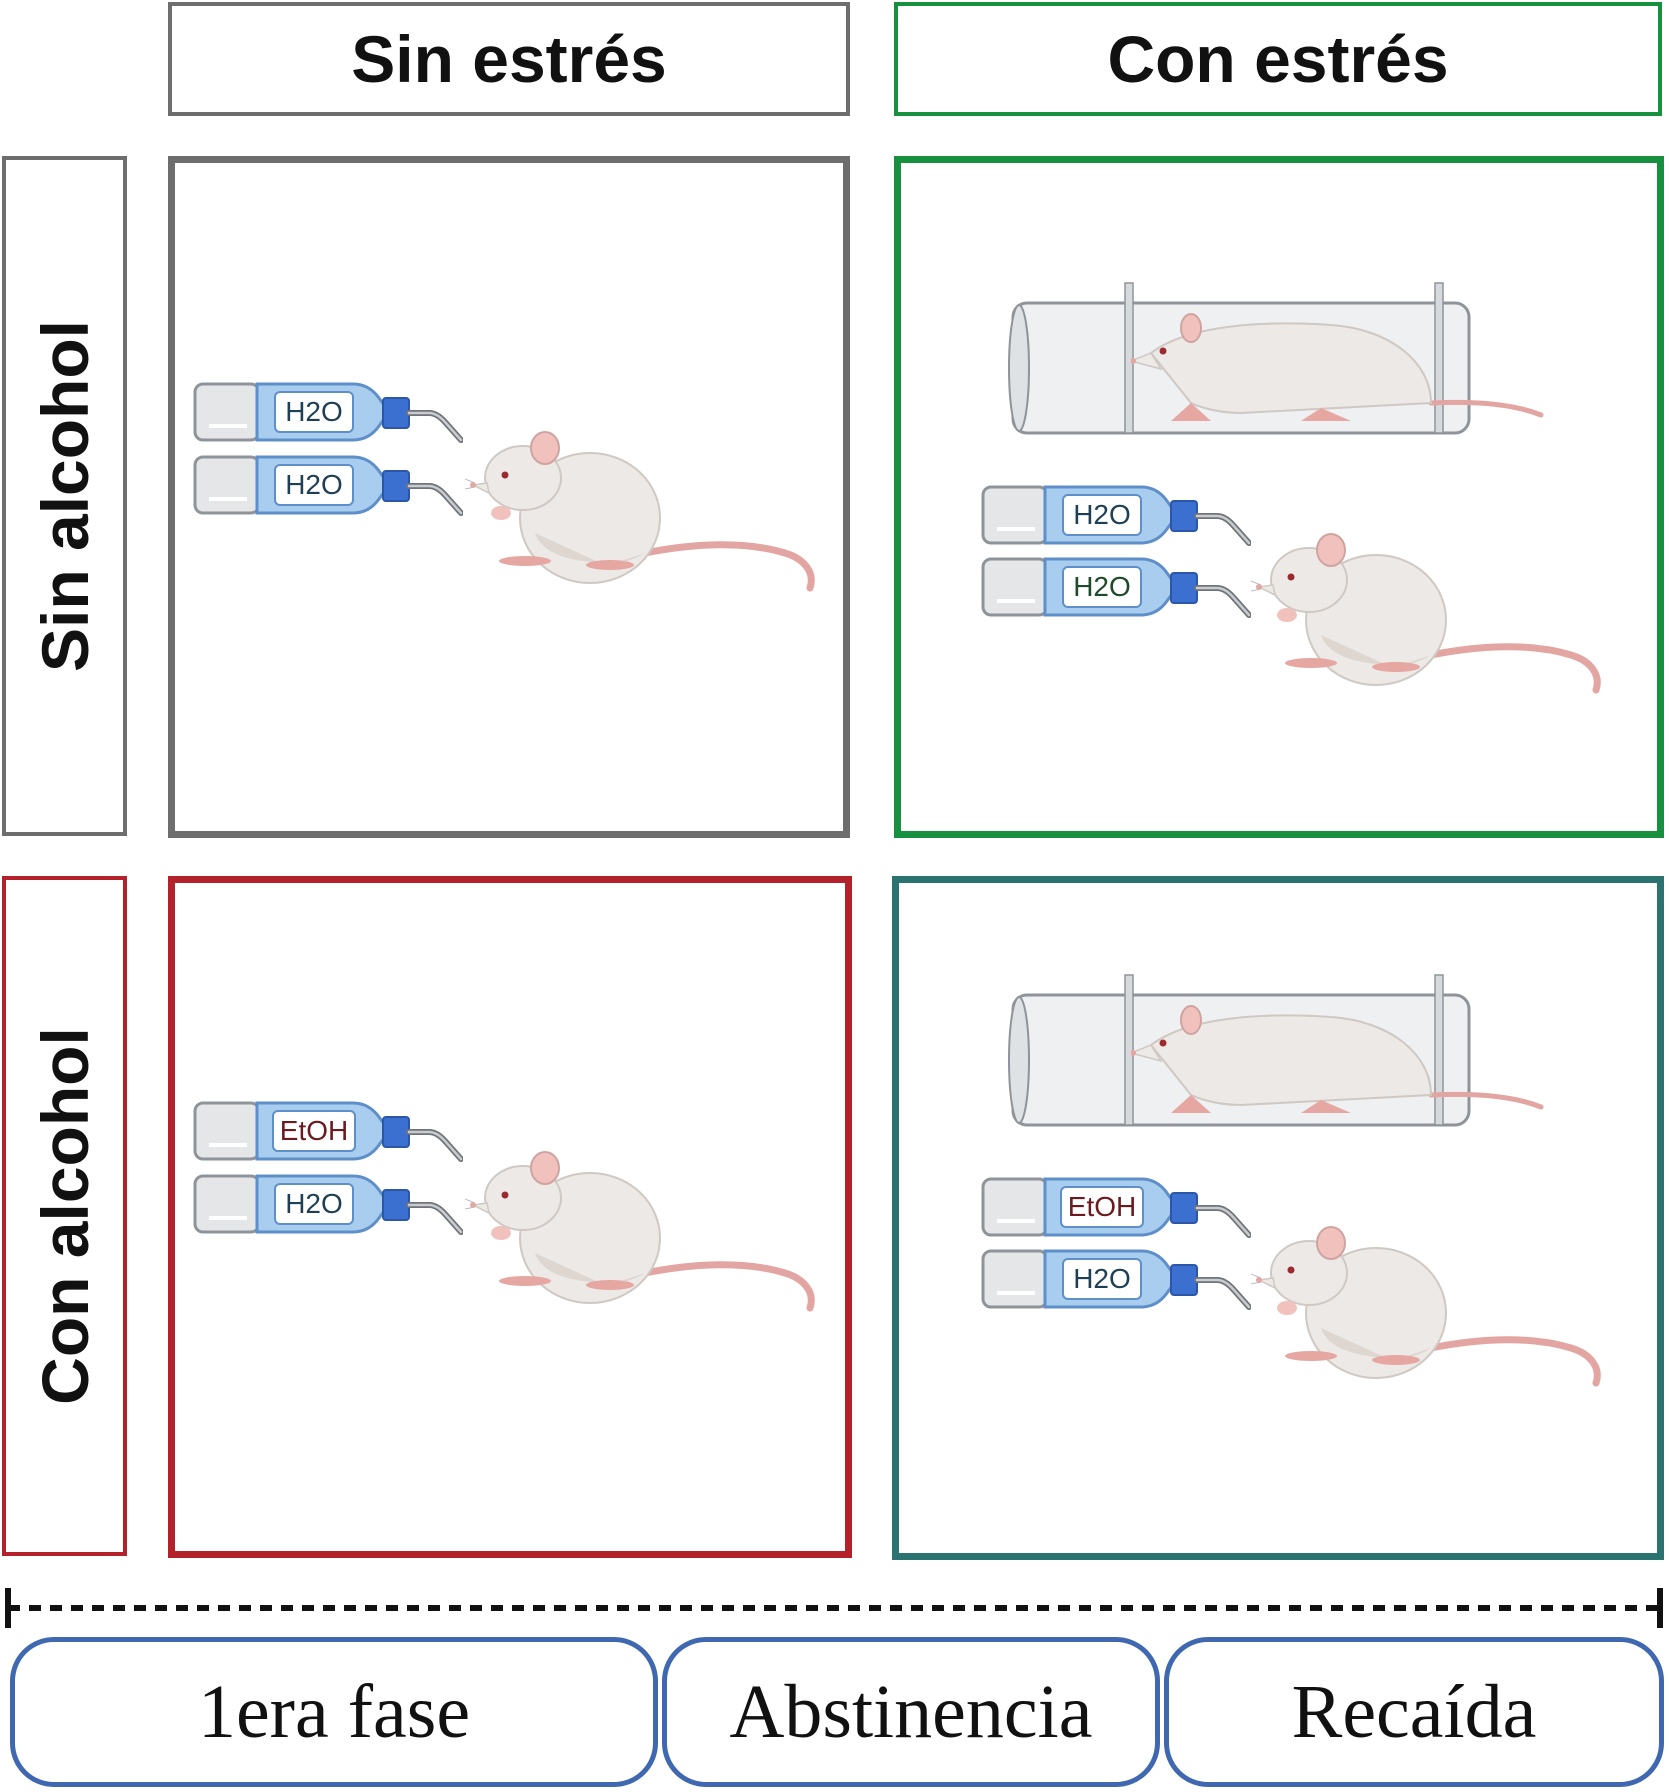 The height and width of the screenshot is (1792, 1669). I want to click on row-label-text: Con alcohol, so click(64, 1216).